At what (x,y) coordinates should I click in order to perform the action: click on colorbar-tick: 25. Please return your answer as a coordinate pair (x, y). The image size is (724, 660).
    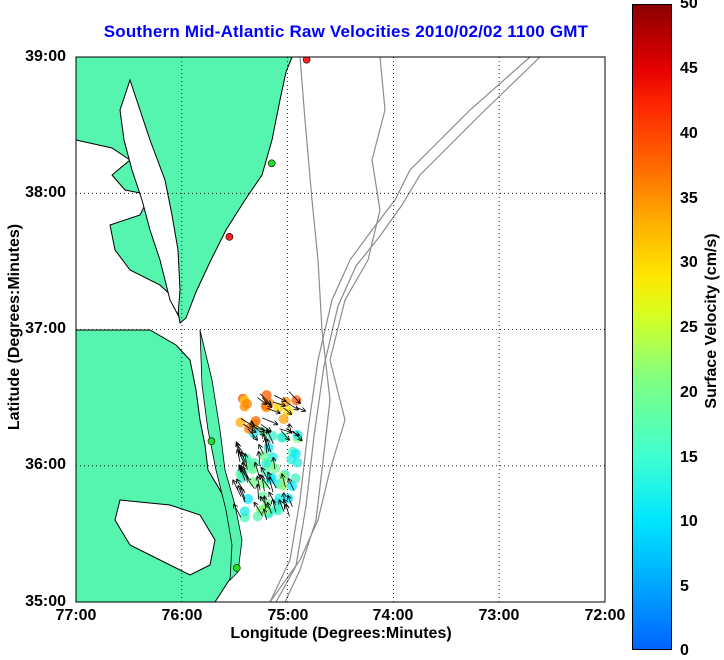
    Looking at the image, I should click on (689, 327).